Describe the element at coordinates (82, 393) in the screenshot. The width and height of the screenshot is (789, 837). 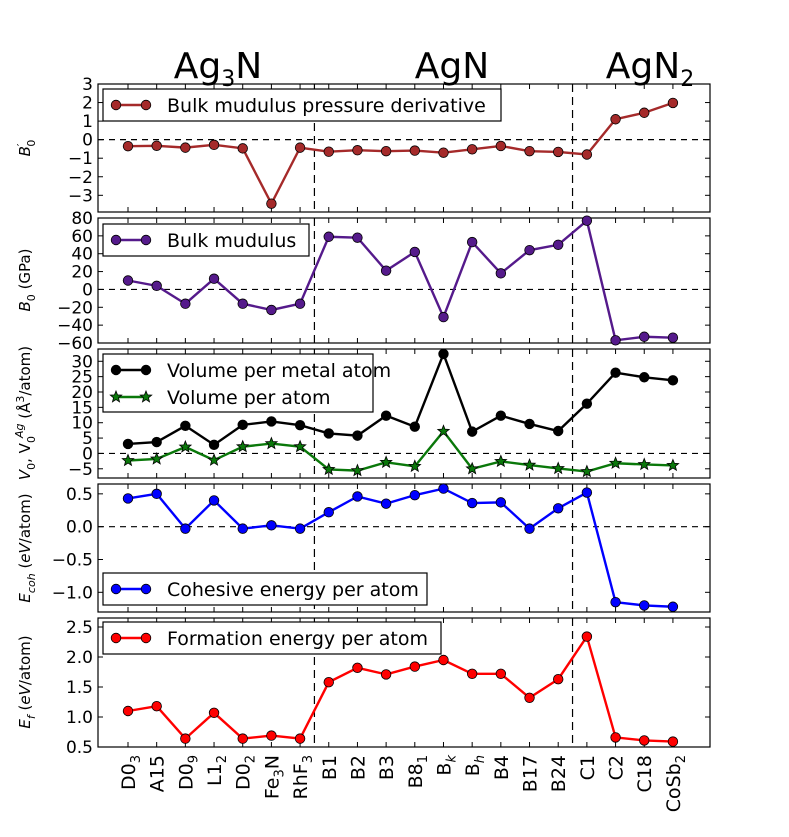
I see `ytick-label: 20` at that location.